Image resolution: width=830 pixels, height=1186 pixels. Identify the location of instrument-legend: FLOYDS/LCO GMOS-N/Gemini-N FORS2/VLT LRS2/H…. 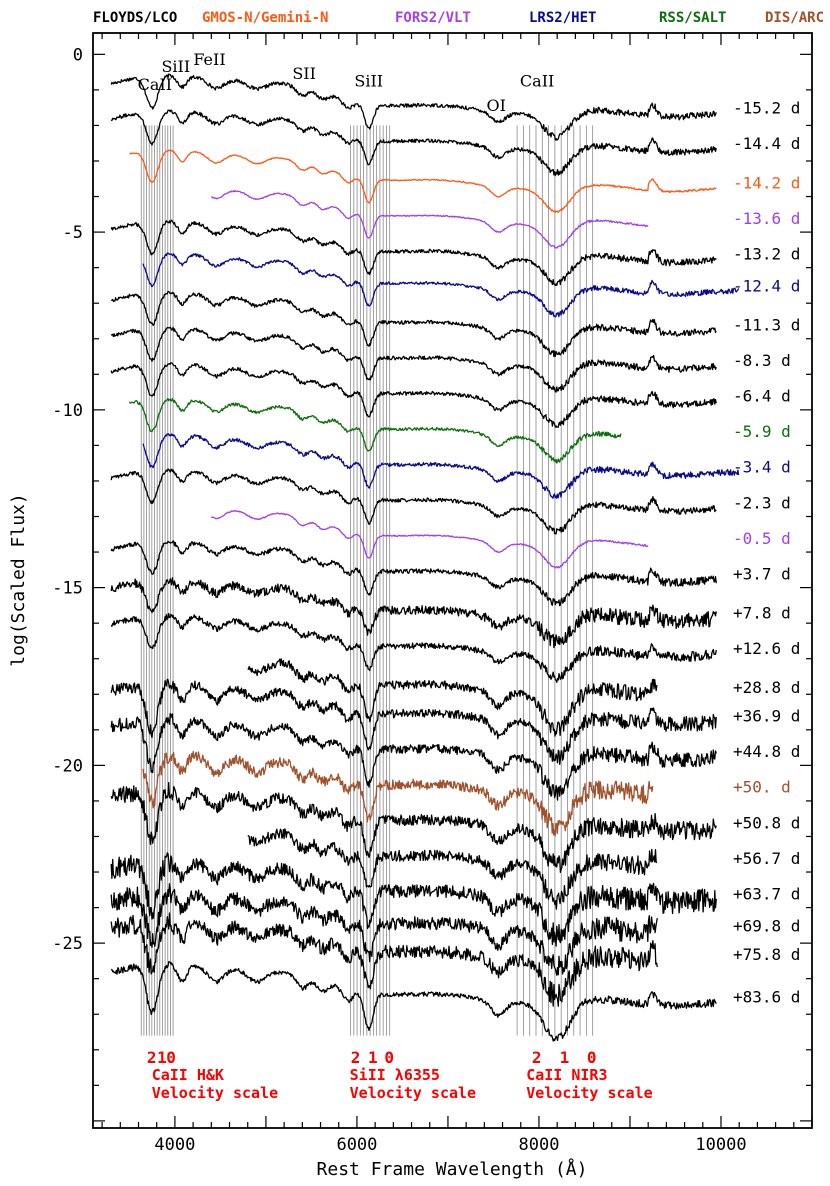
(458, 18).